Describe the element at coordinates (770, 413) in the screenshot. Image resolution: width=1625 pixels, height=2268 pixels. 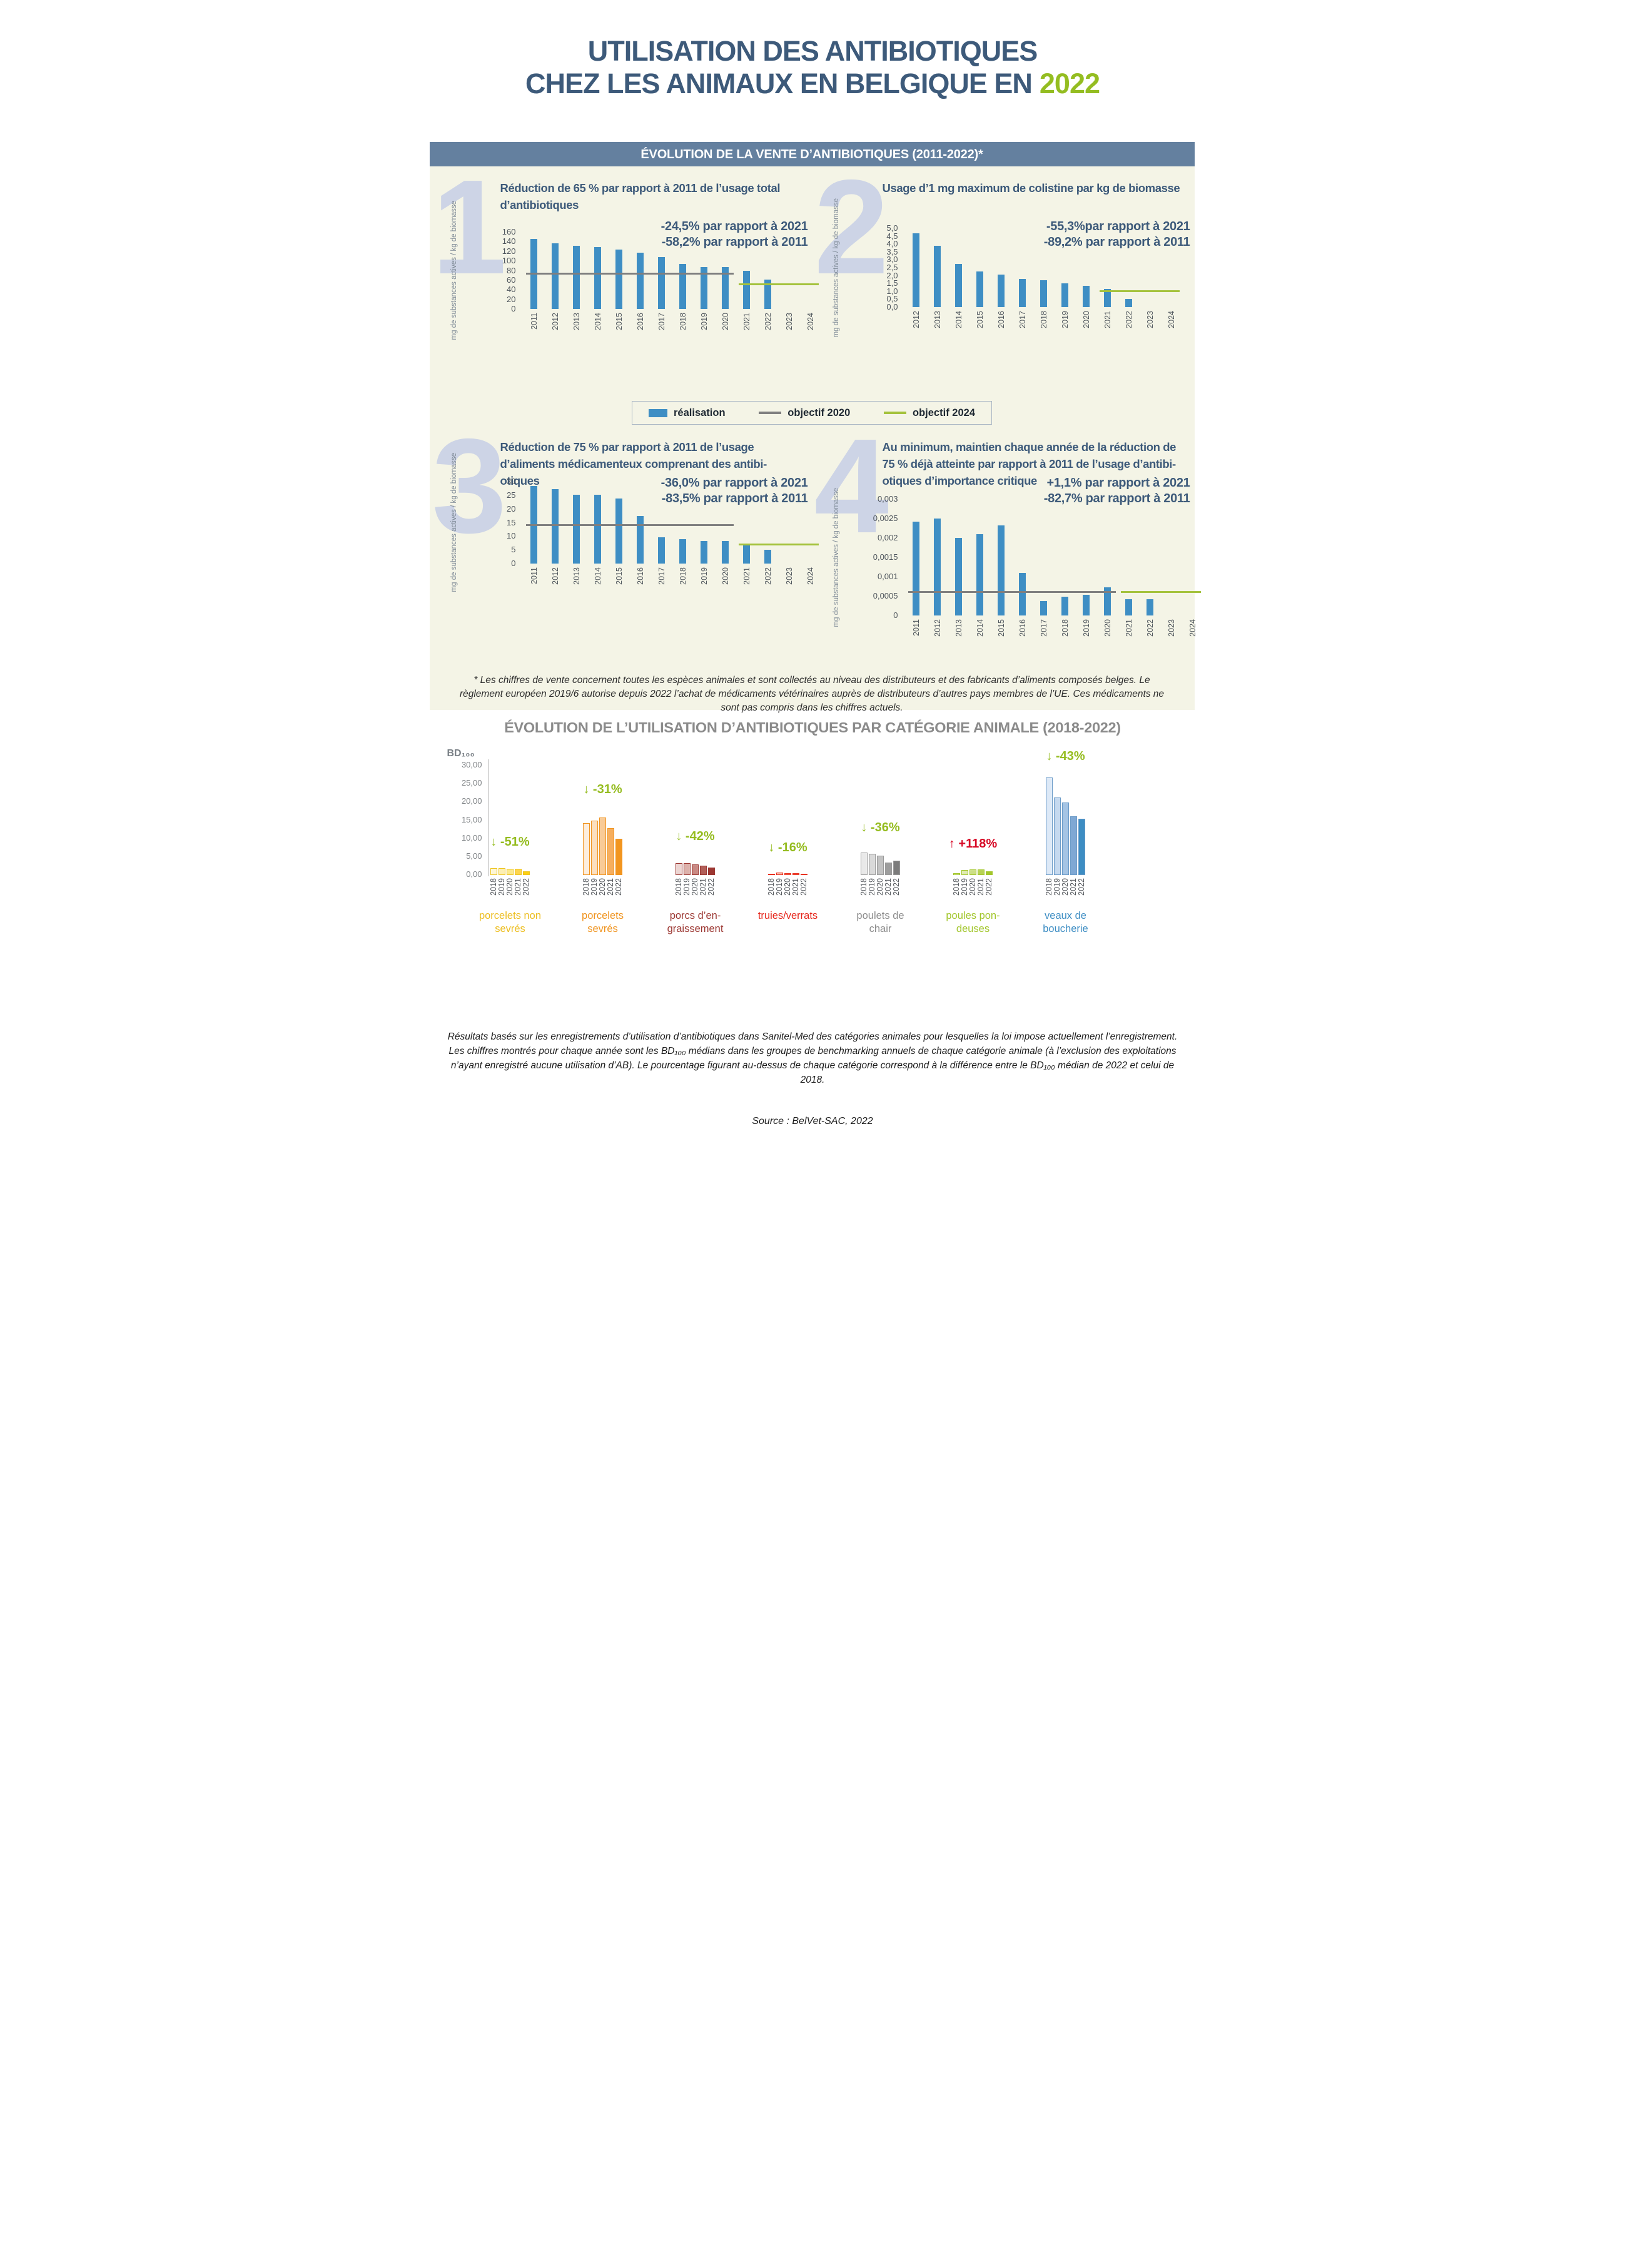
I see `objectif-2020-line-icon` at that location.